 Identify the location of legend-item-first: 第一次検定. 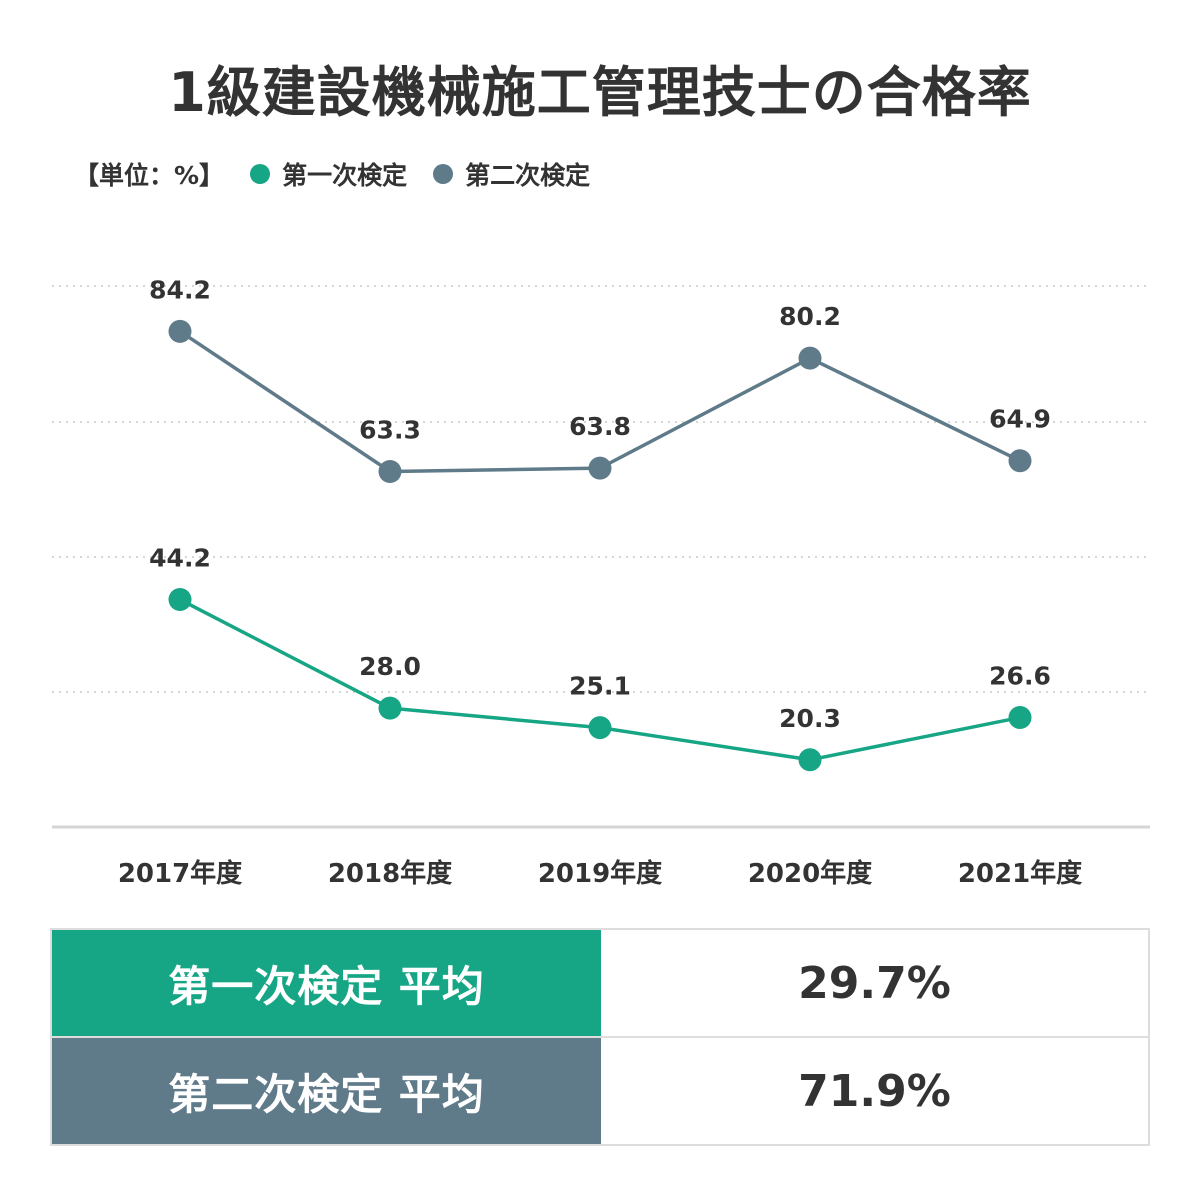
(328, 174).